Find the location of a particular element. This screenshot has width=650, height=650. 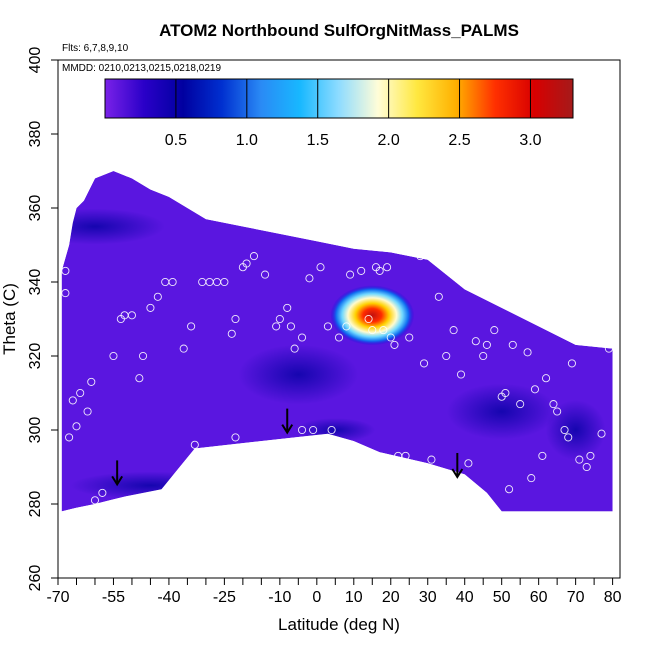

field-hotspot is located at coordinates (372, 315).